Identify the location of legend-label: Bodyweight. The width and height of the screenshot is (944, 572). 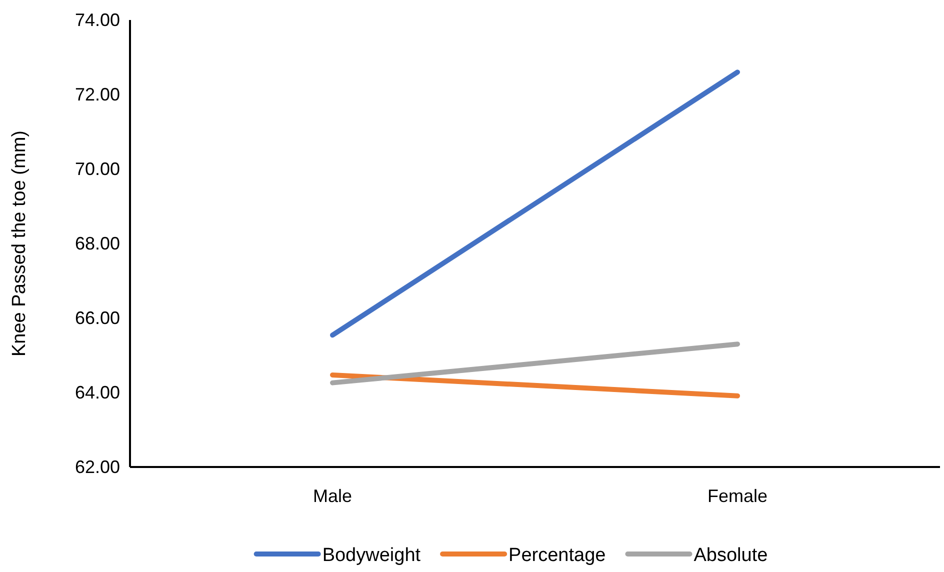
(372, 555).